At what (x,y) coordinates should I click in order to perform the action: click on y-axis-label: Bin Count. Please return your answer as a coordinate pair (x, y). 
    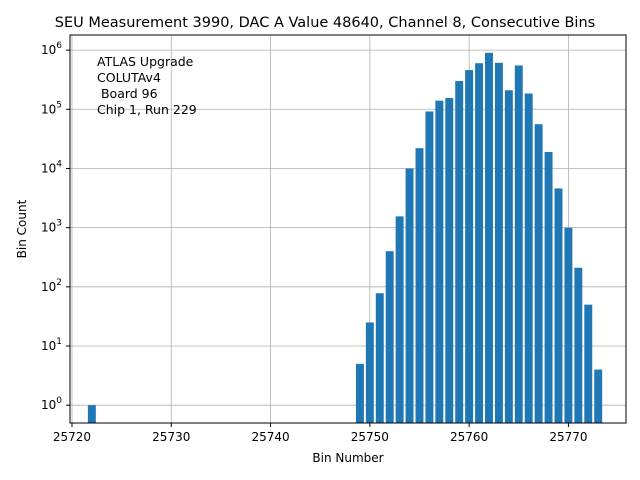
    Looking at the image, I should click on (22, 228).